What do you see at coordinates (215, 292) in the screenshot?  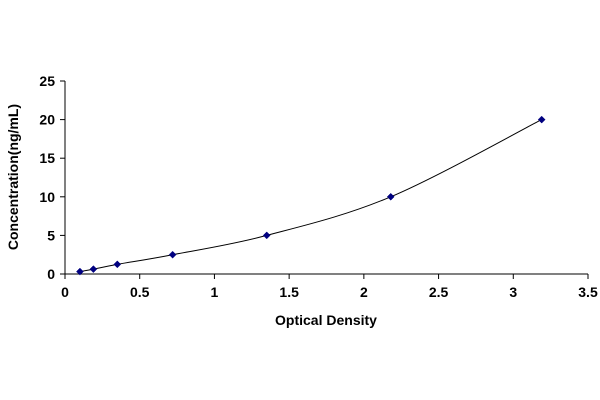 I see `x-tick-label: 1` at bounding box center [215, 292].